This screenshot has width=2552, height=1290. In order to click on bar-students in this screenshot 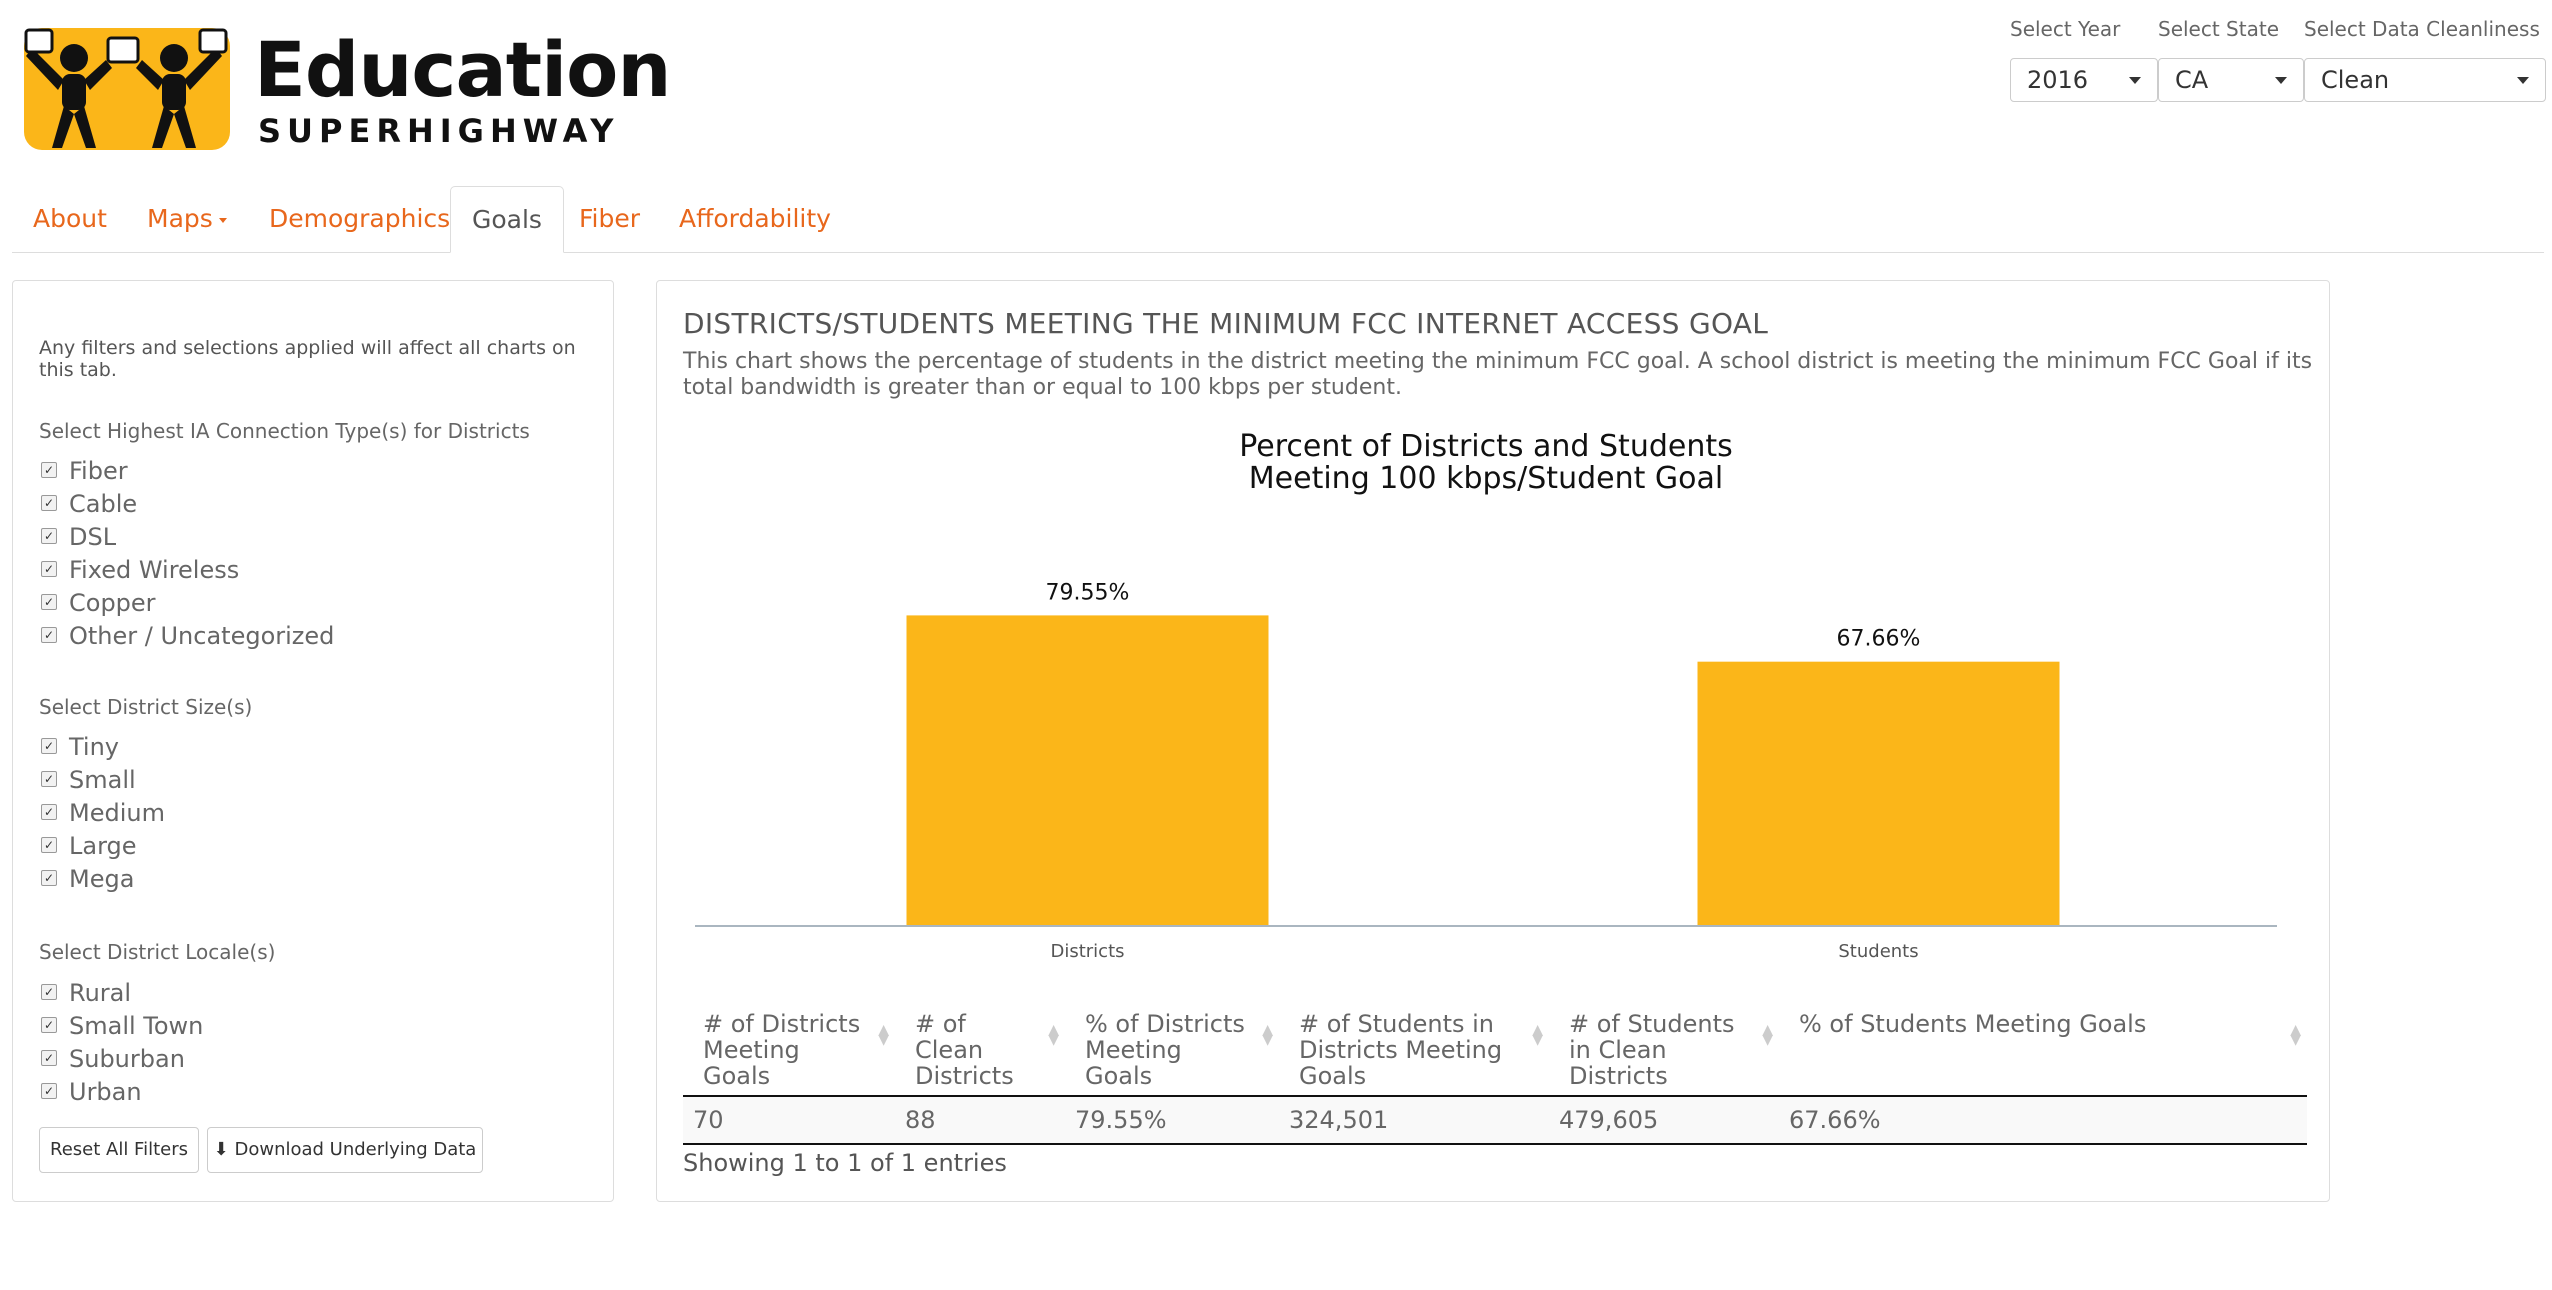, I will do `click(1878, 793)`.